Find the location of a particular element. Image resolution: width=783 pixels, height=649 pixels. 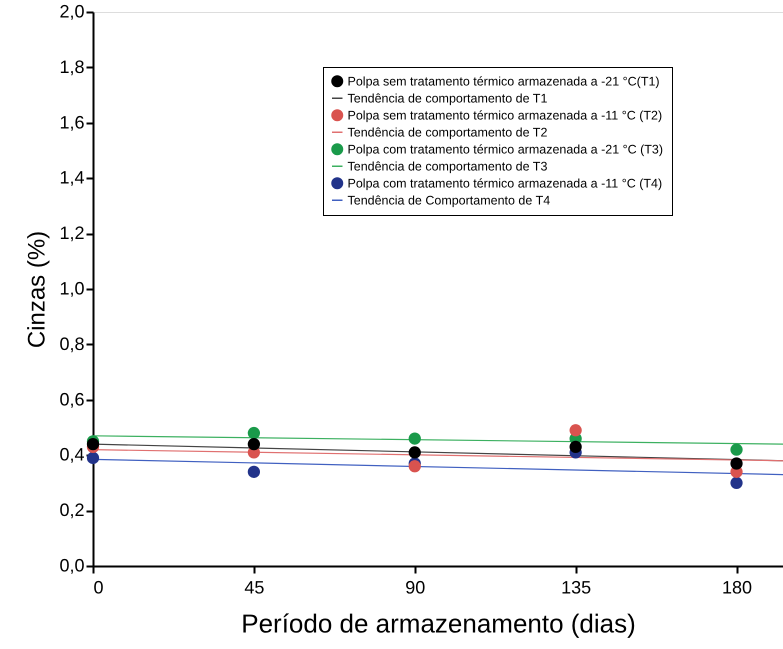

legend-label: Polpa sem tratamento térmico armazenada a -11 °C (T2) is located at coordinates (505, 115).